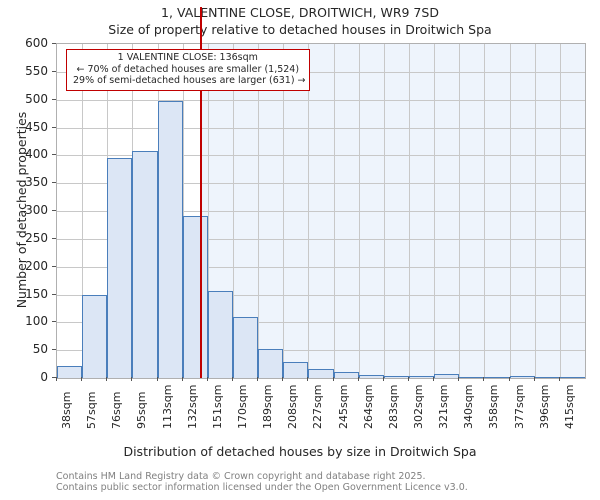  I want to click on x-axis-tick-label: 151sqm, so click(217, 406).